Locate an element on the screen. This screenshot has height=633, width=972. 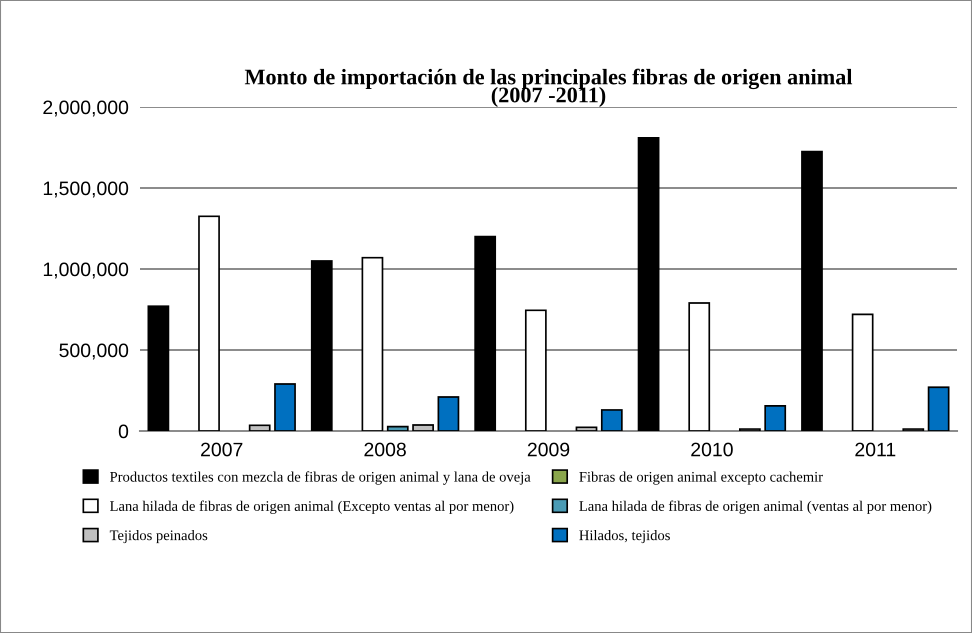
x-tick-label: 2011 is located at coordinates (875, 449).